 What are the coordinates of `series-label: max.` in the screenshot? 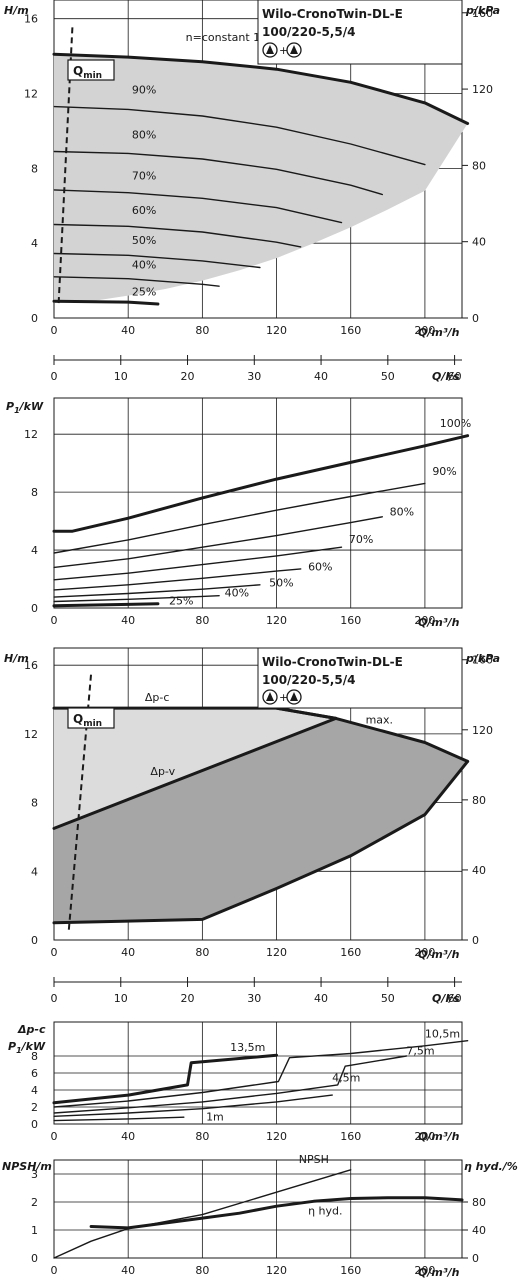 It's located at (379, 720).